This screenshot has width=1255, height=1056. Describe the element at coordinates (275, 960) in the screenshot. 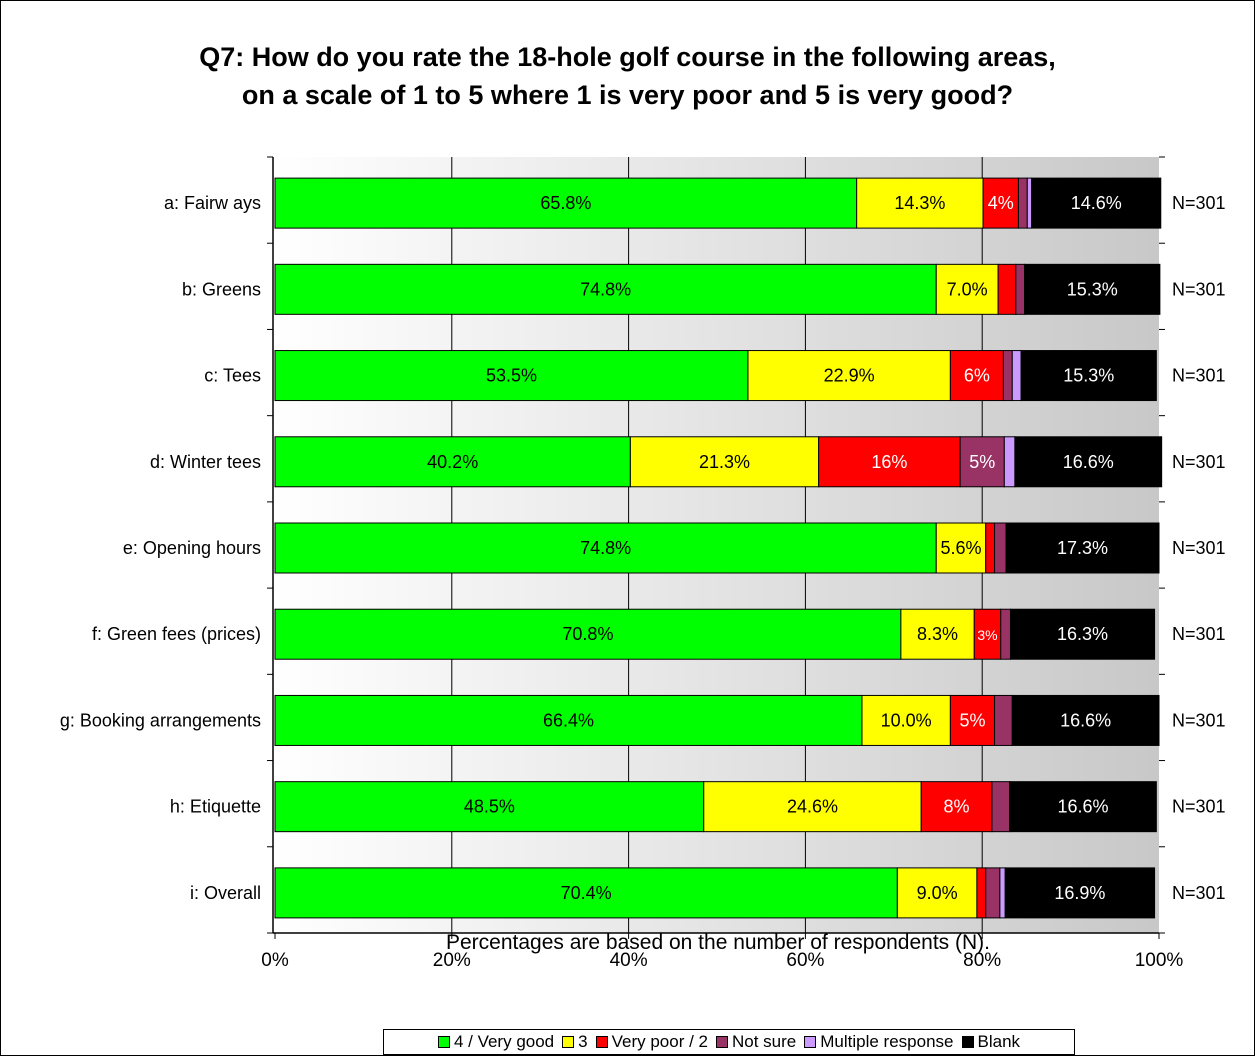

I see `x-tick-label: 0%` at that location.